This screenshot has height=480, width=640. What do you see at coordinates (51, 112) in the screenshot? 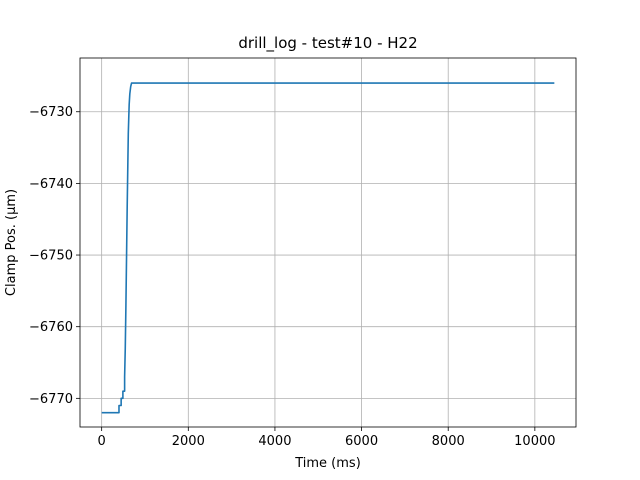
I see `y-tick-label: −6730` at bounding box center [51, 112].